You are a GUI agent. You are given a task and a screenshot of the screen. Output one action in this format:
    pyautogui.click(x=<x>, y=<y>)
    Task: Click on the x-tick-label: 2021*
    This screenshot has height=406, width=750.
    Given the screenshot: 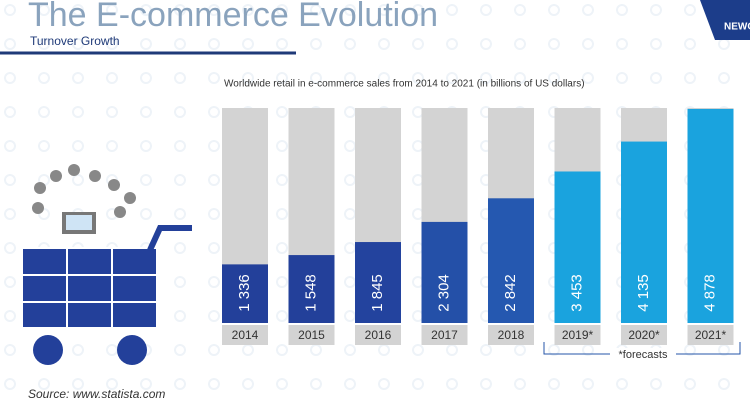 What is the action you would take?
    pyautogui.click(x=711, y=335)
    